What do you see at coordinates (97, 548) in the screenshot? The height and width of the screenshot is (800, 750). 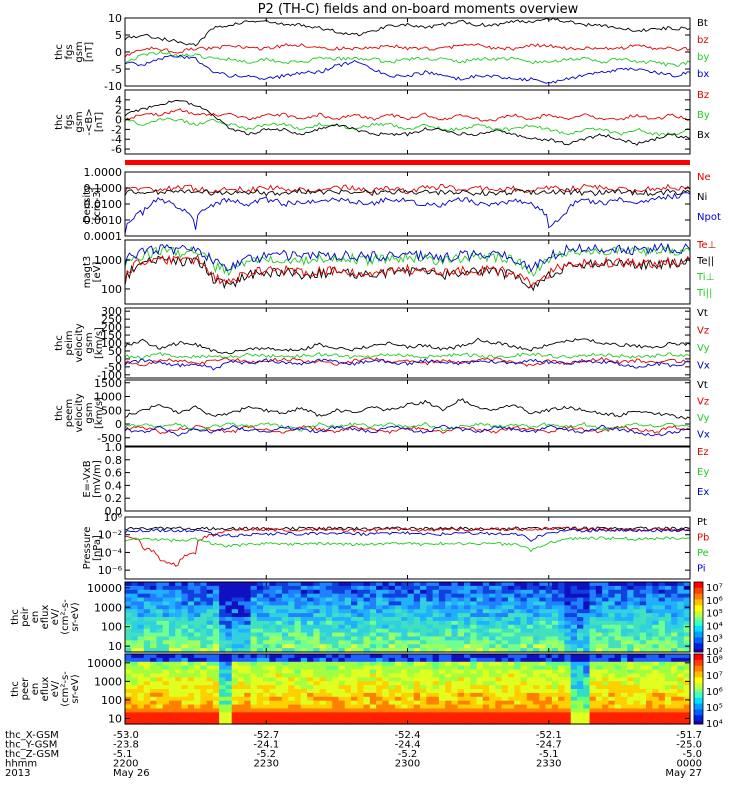 I see `y-axis-label: [nPa]` at bounding box center [97, 548].